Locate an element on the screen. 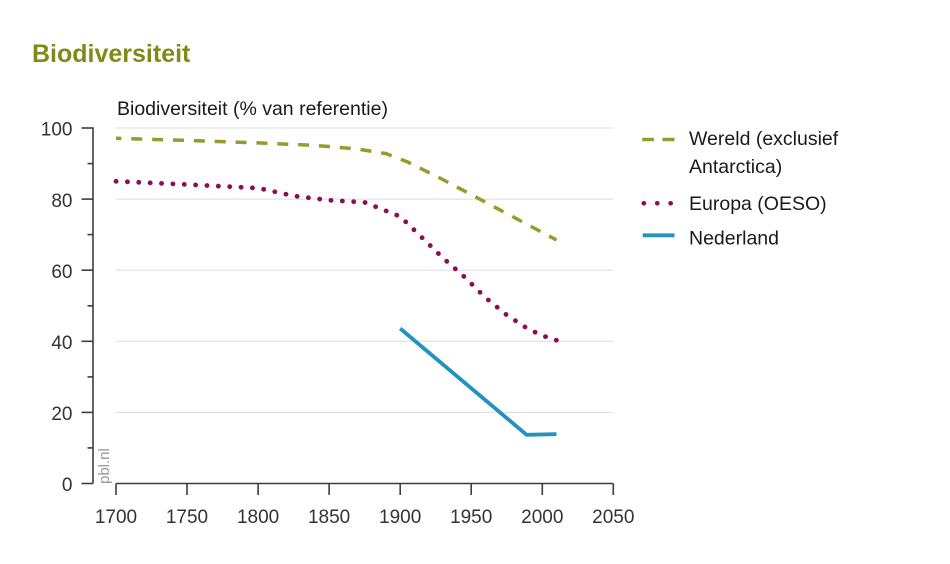 Image resolution: width=950 pixels, height=564 pixels. svg-text: 1850 is located at coordinates (329, 517).